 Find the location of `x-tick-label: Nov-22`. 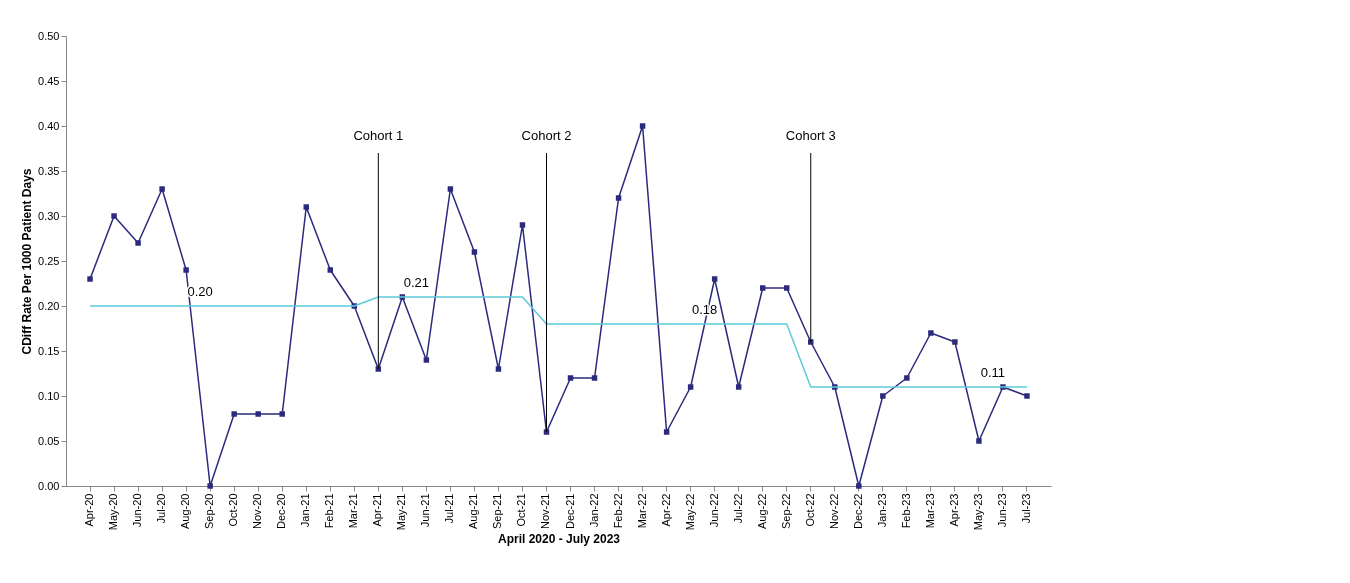

x-tick-label: Nov-22 is located at coordinates (833, 511).